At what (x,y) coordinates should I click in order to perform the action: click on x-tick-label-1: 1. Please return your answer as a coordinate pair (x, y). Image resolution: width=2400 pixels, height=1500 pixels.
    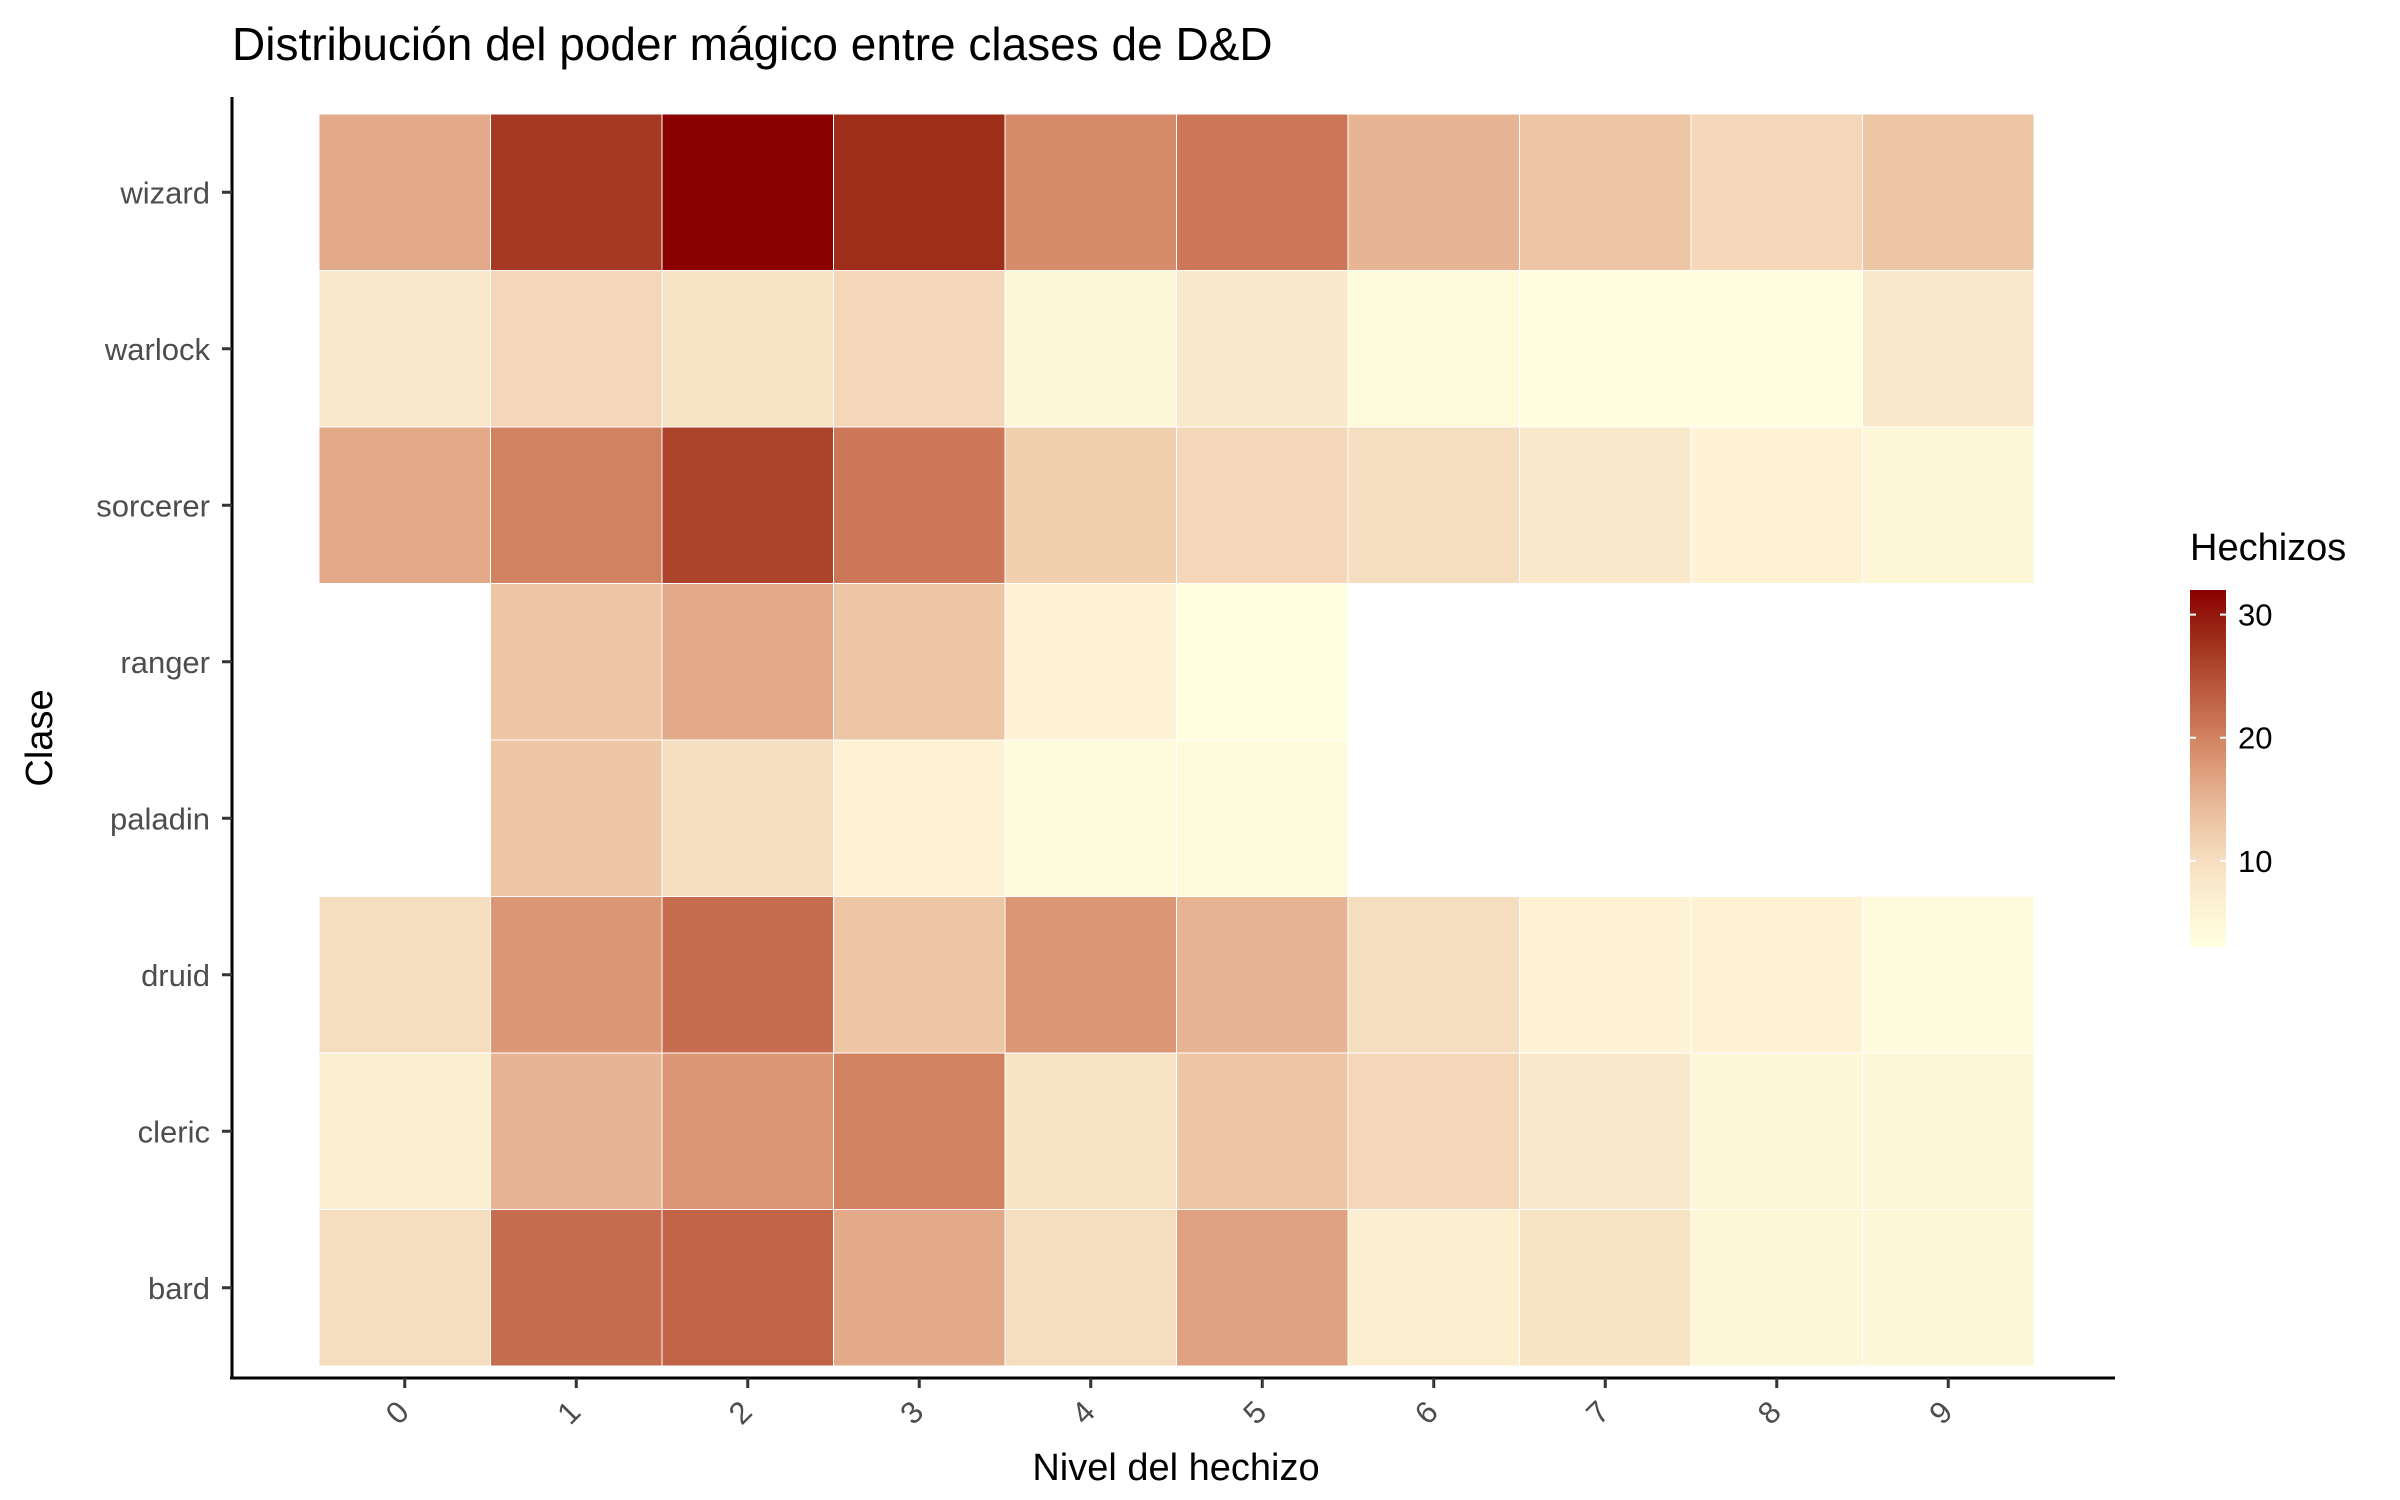
    Looking at the image, I should click on (568, 1412).